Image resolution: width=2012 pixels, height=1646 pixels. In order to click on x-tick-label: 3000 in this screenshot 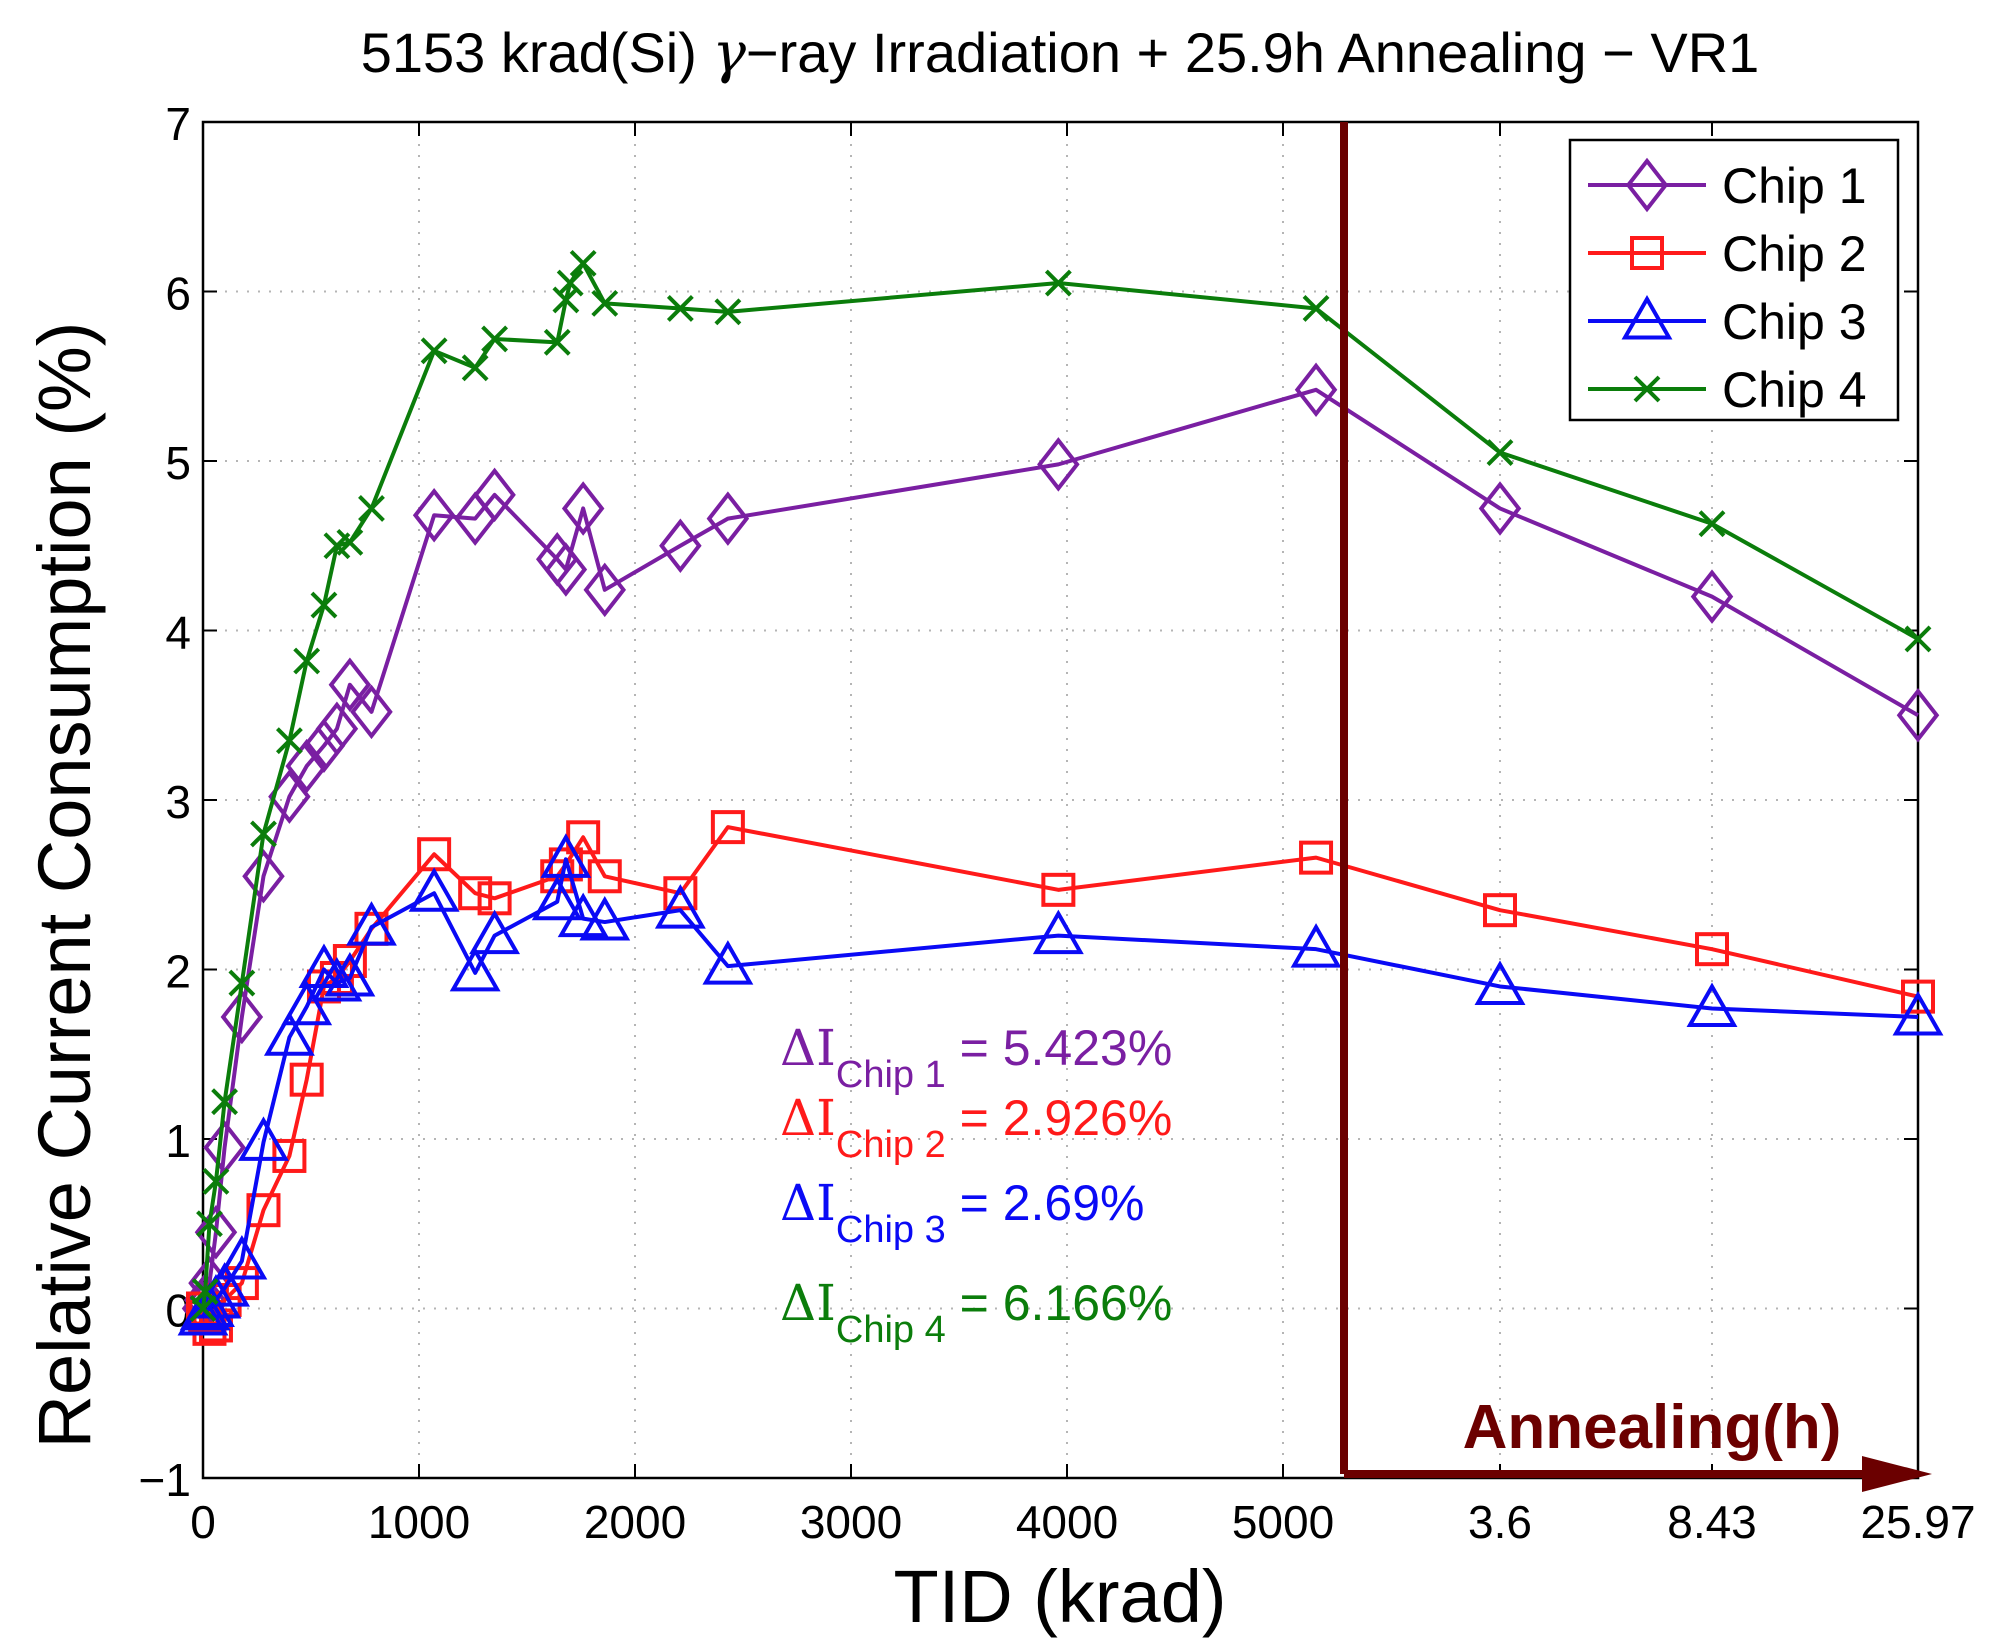, I will do `click(851, 1522)`.